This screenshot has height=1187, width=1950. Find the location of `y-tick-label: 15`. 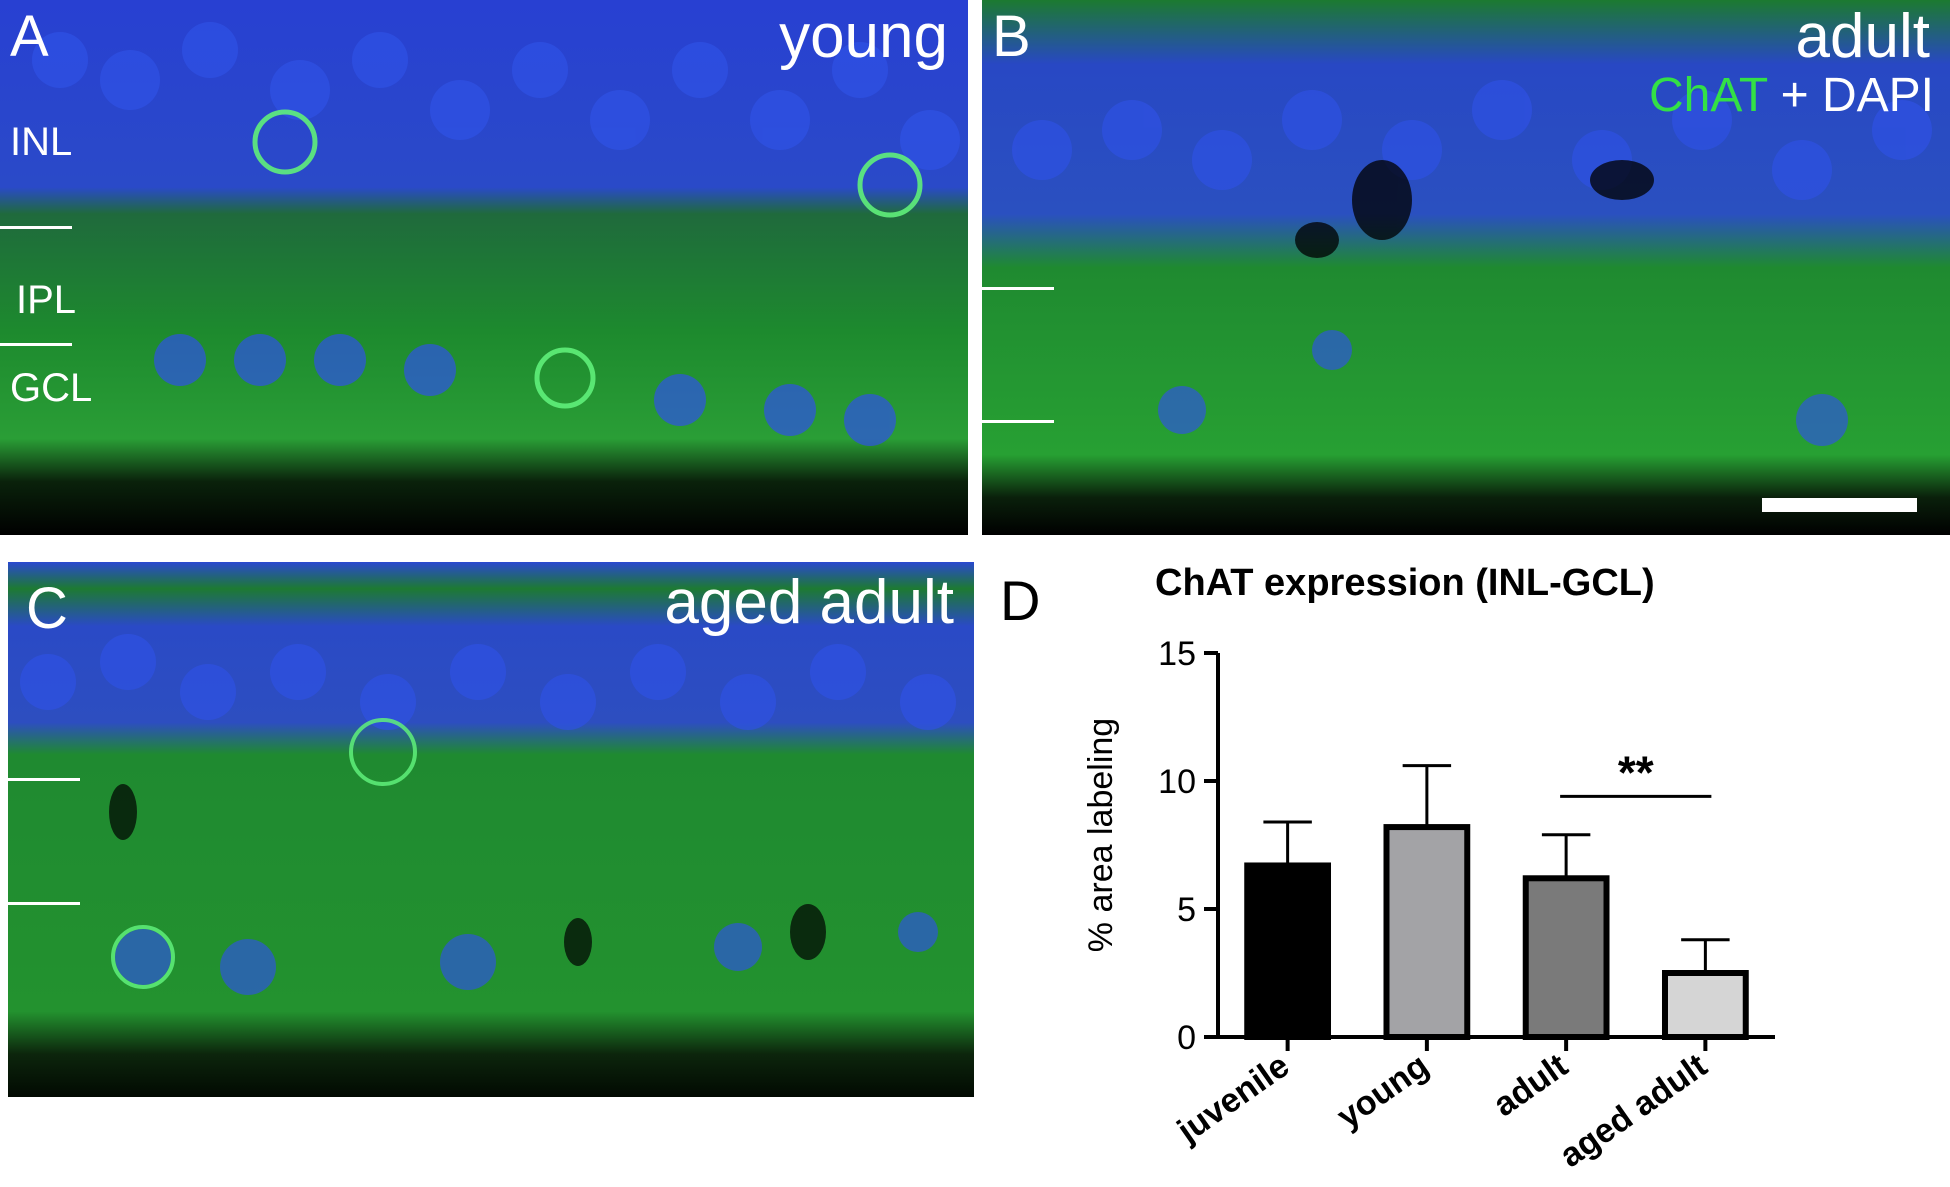

y-tick-label: 15 is located at coordinates (1177, 654).